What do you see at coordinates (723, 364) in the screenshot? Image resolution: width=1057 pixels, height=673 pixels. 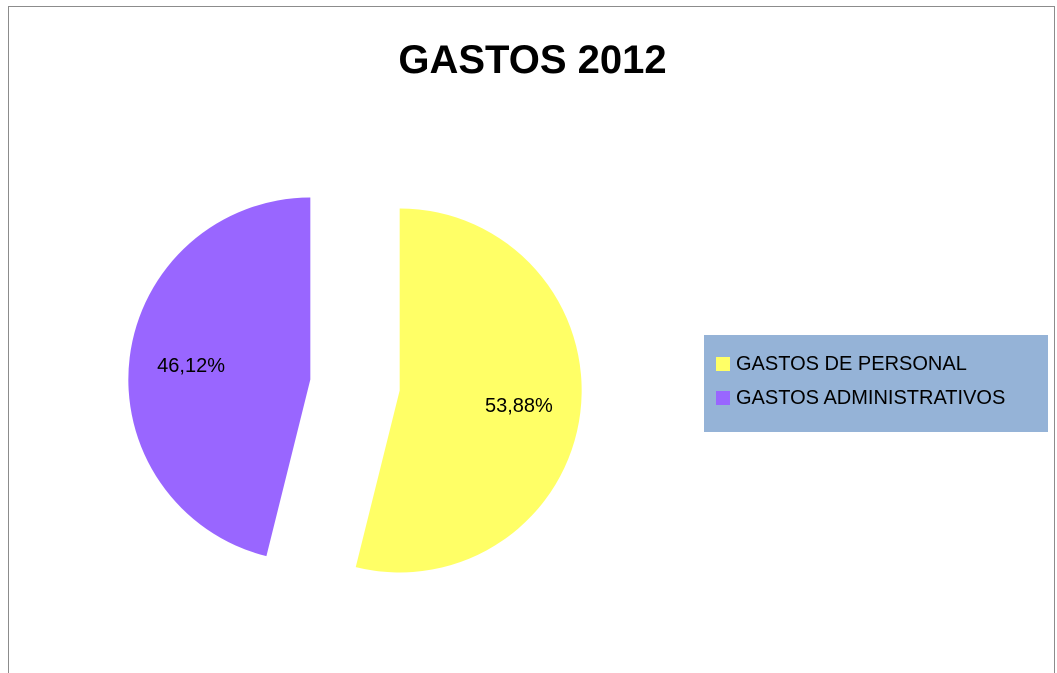 I see `legend-swatch-personal` at bounding box center [723, 364].